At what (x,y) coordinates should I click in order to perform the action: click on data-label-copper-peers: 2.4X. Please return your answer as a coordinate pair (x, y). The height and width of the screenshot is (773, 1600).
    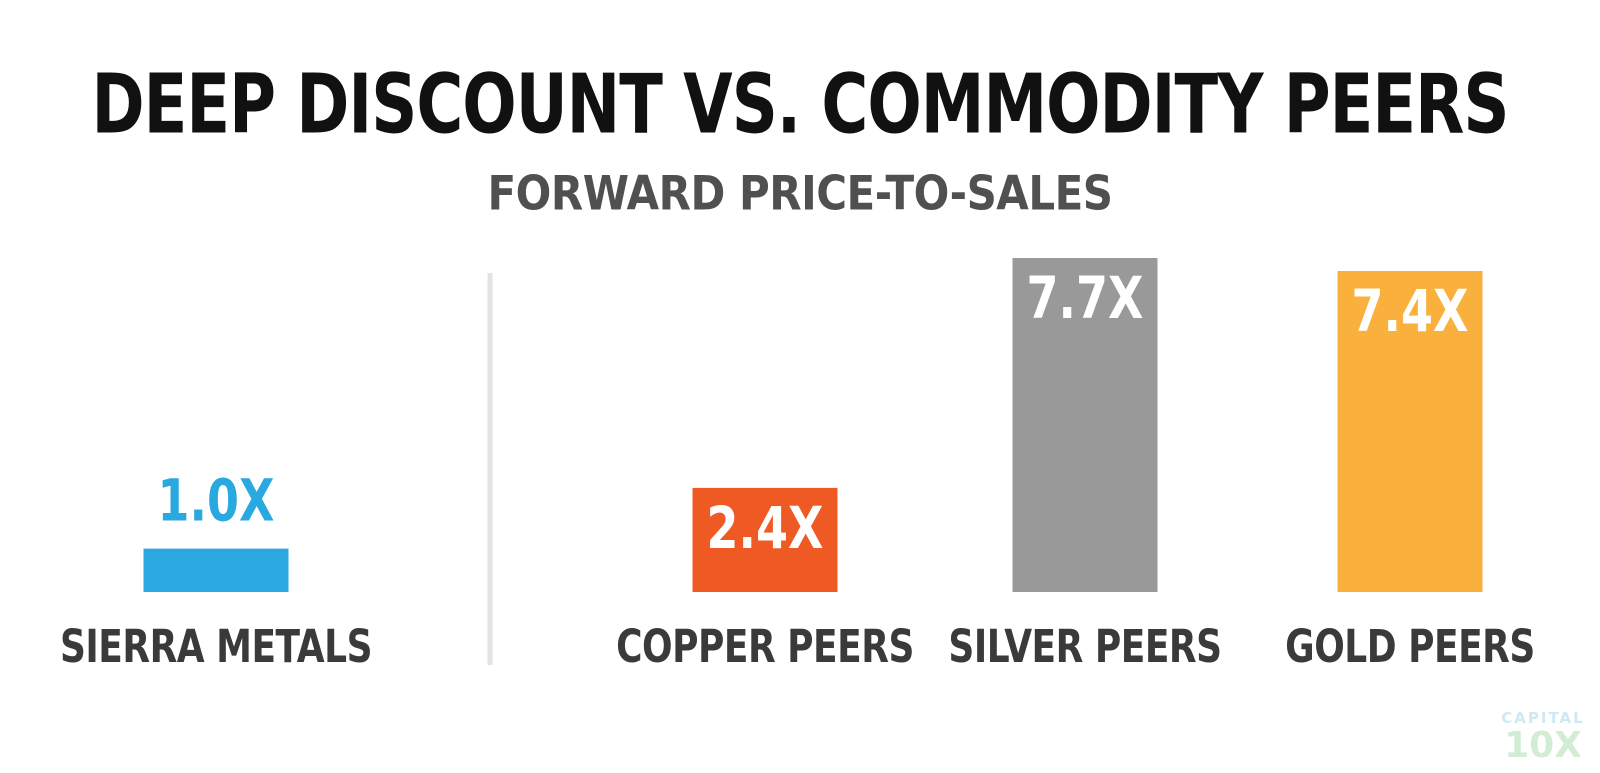
    Looking at the image, I should click on (765, 529).